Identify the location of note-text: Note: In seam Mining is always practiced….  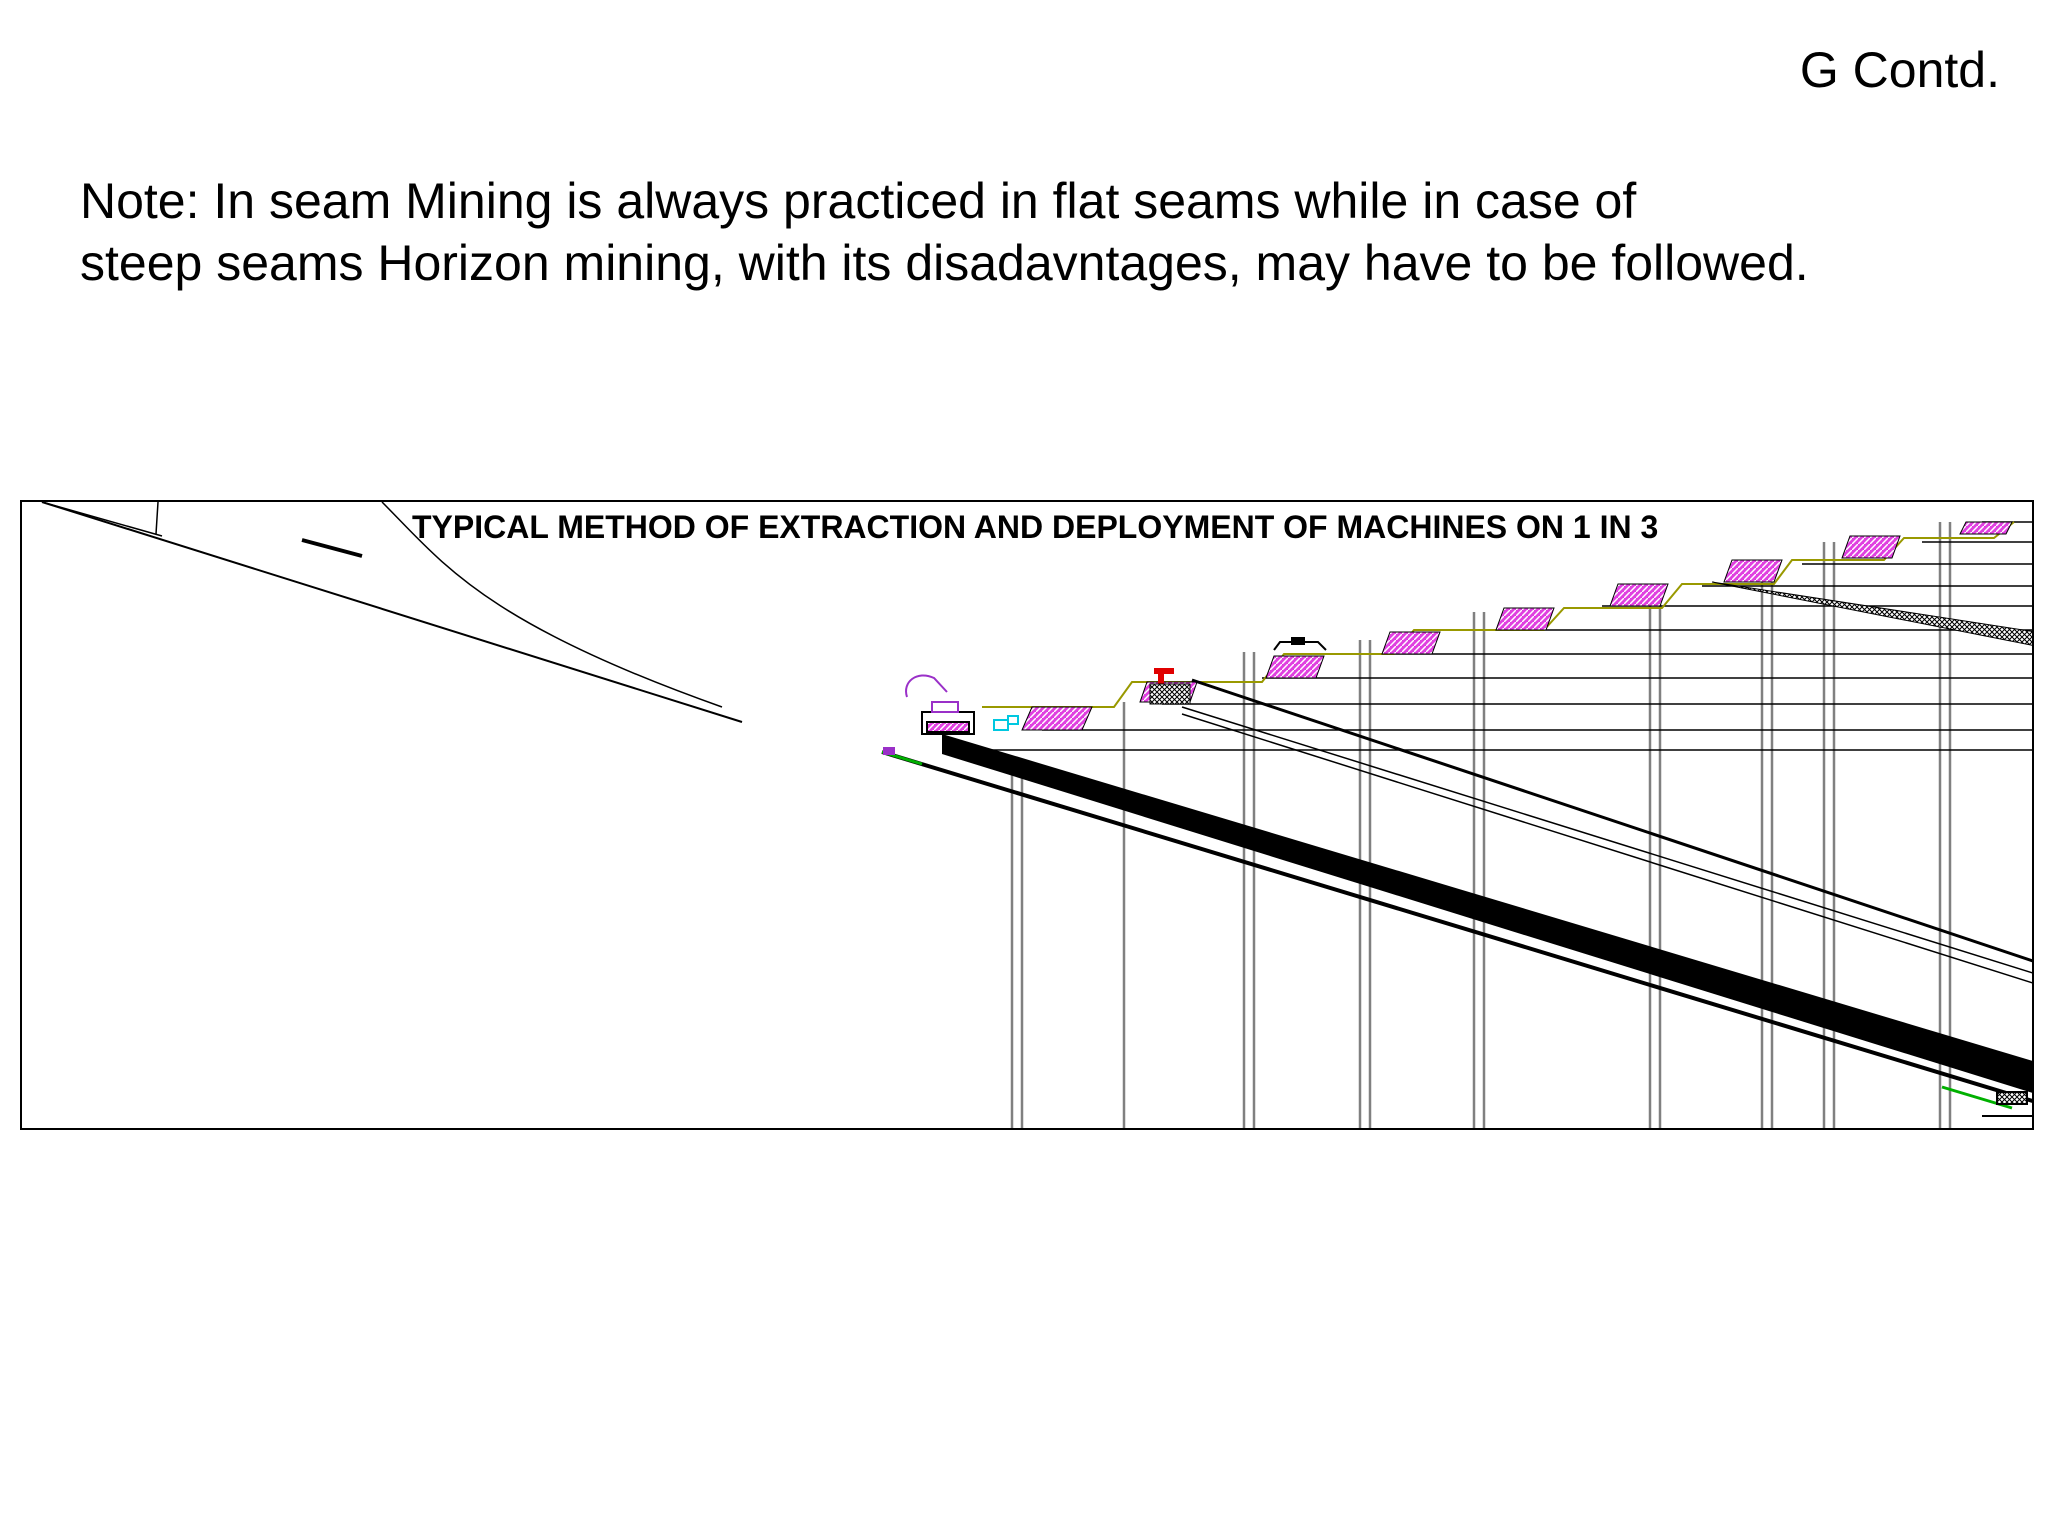
(1020, 232).